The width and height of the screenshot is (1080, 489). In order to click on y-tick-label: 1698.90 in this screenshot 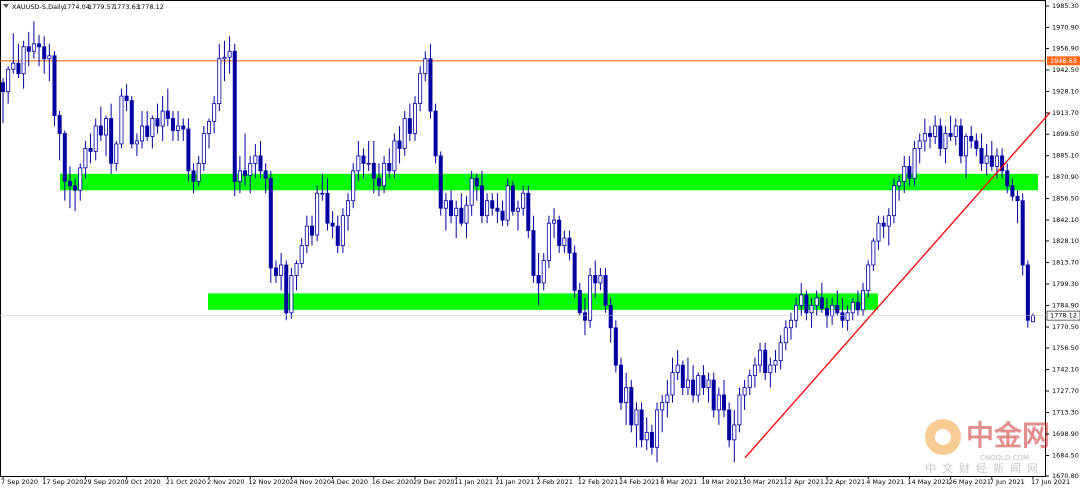, I will do `click(1065, 434)`.